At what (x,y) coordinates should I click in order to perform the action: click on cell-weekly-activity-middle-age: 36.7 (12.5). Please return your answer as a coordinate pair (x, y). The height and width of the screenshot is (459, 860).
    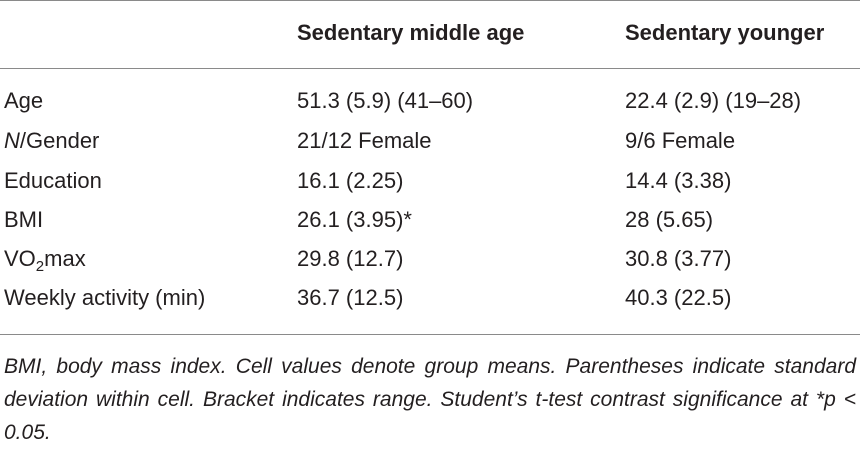
    Looking at the image, I should click on (350, 297).